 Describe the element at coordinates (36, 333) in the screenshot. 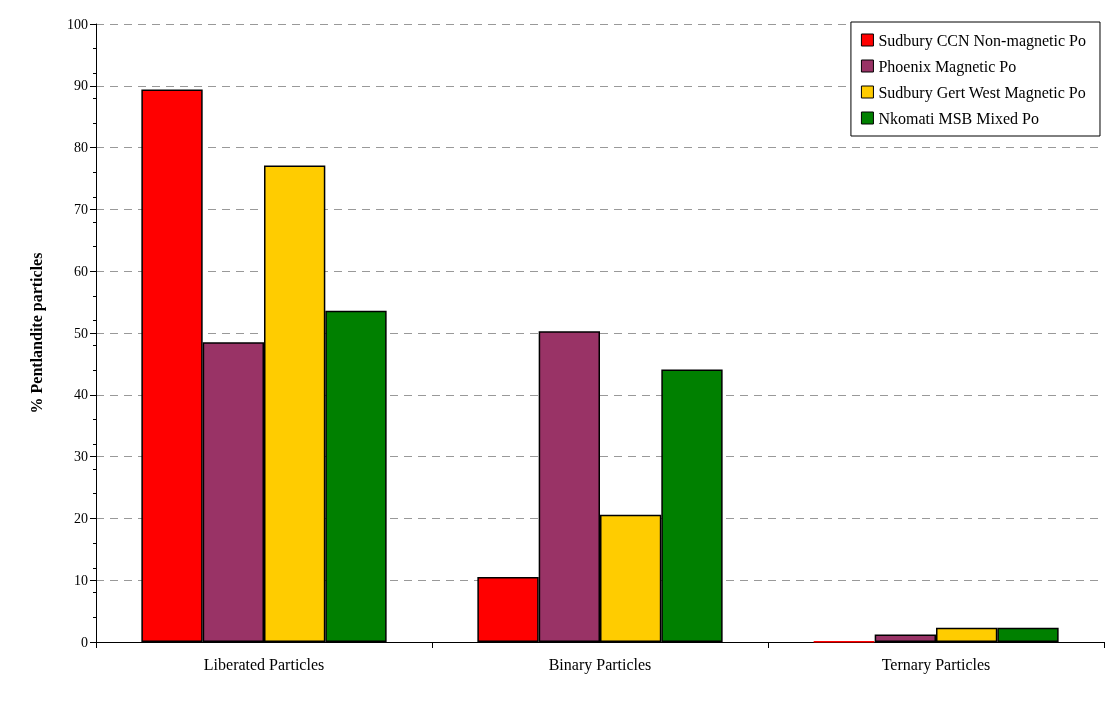

I see `y-axis-title: % Pentlandite particles` at that location.